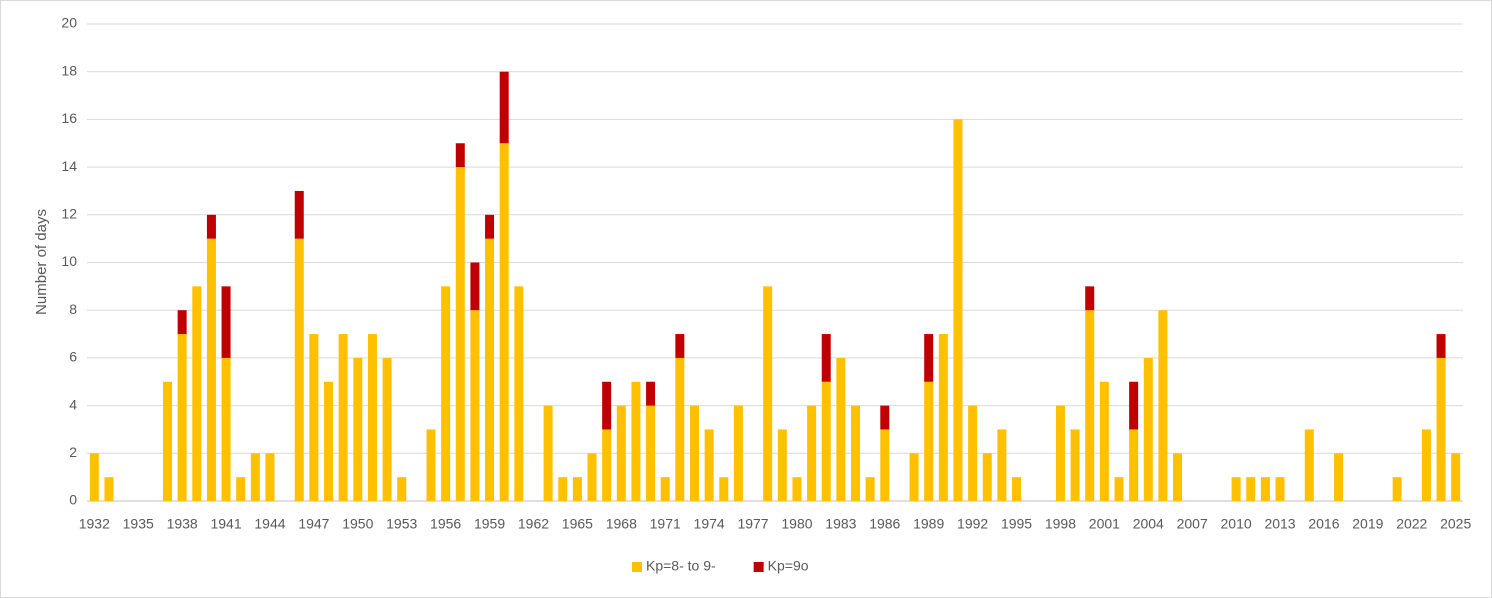 The height and width of the screenshot is (598, 1492). Describe the element at coordinates (533, 524) in the screenshot. I see `x-tick-label: 1962` at that location.